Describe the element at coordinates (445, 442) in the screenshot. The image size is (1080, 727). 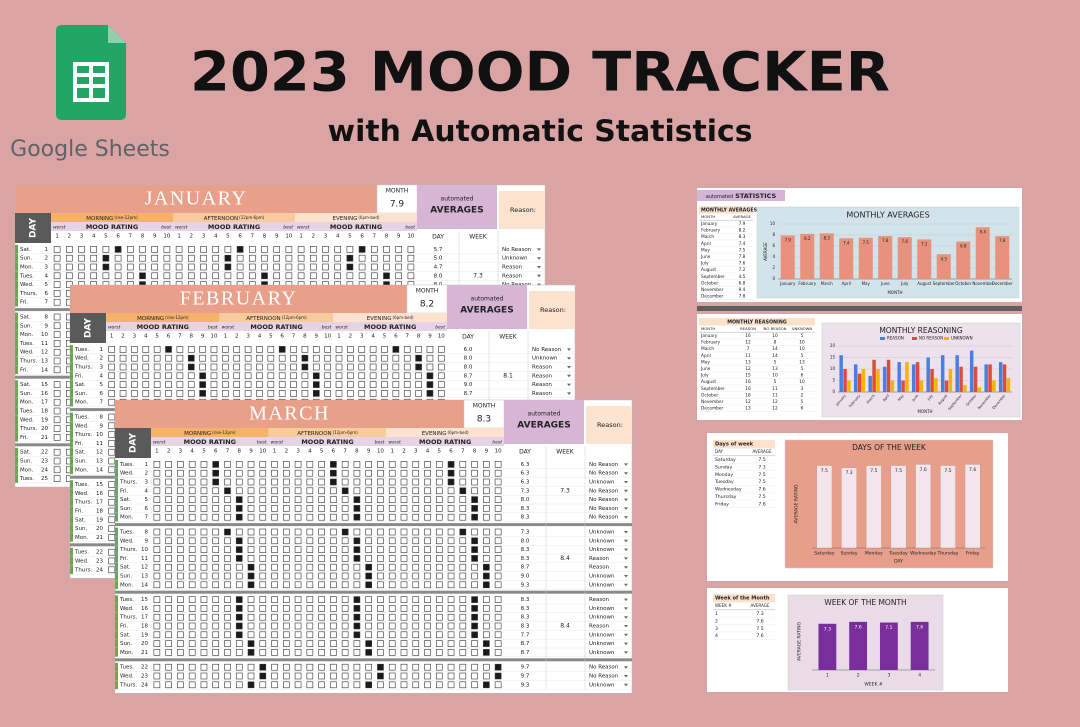
I see `mood-rating-label: MOOD RATING` at that location.